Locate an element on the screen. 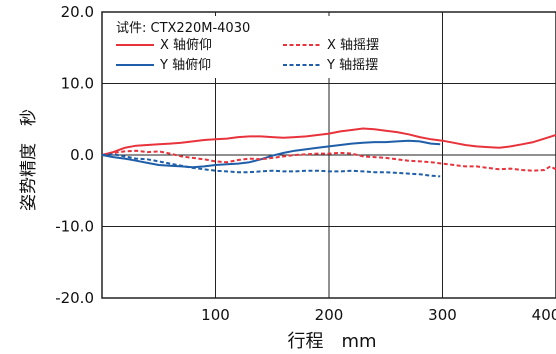  y-tick-label: 0.0 is located at coordinates (82, 155).